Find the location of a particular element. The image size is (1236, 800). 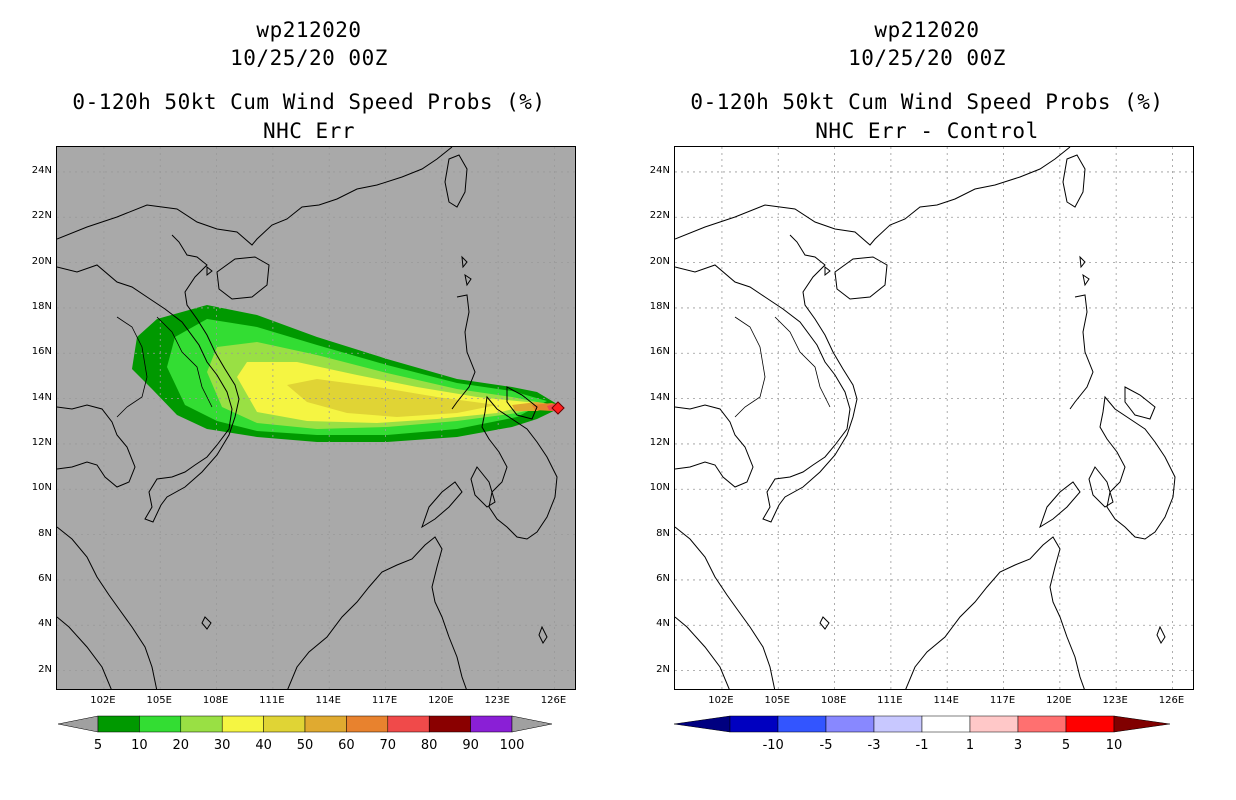

colorbar-label: 90 is located at coordinates (470, 745).